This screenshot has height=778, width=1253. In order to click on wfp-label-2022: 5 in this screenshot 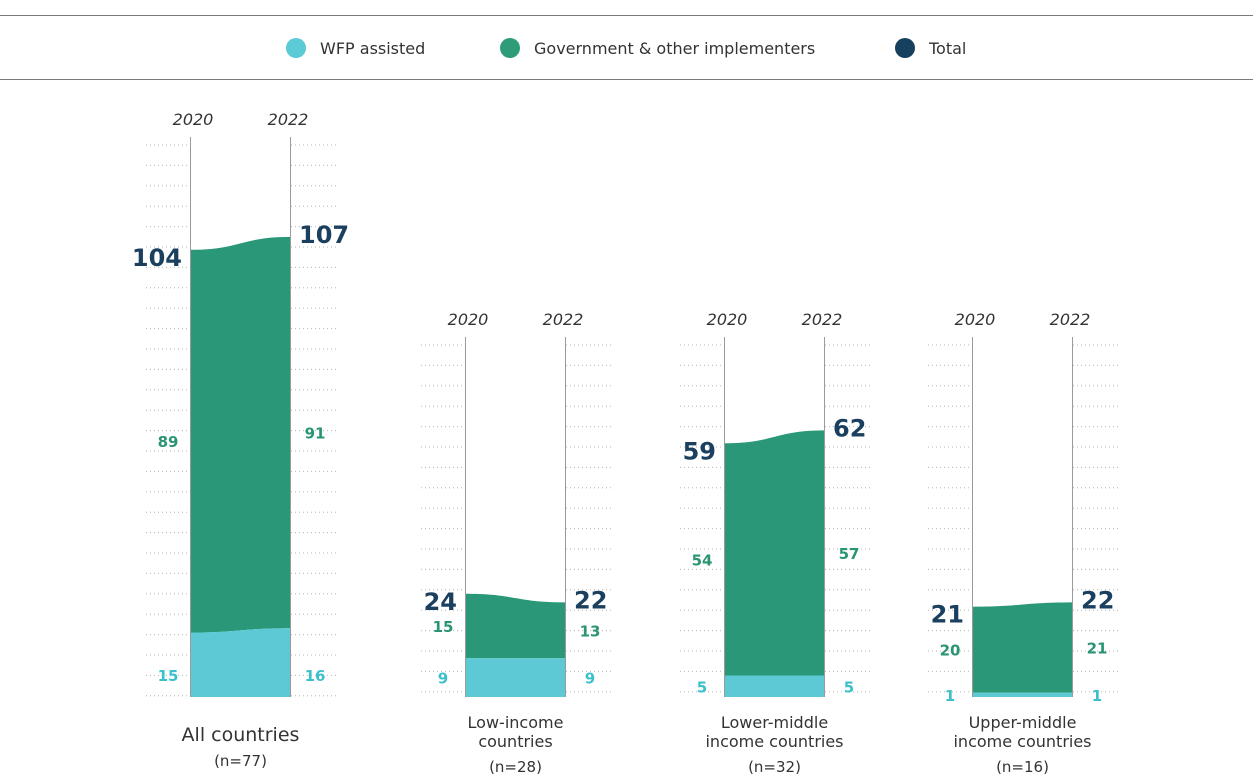, I will do `click(849, 687)`.